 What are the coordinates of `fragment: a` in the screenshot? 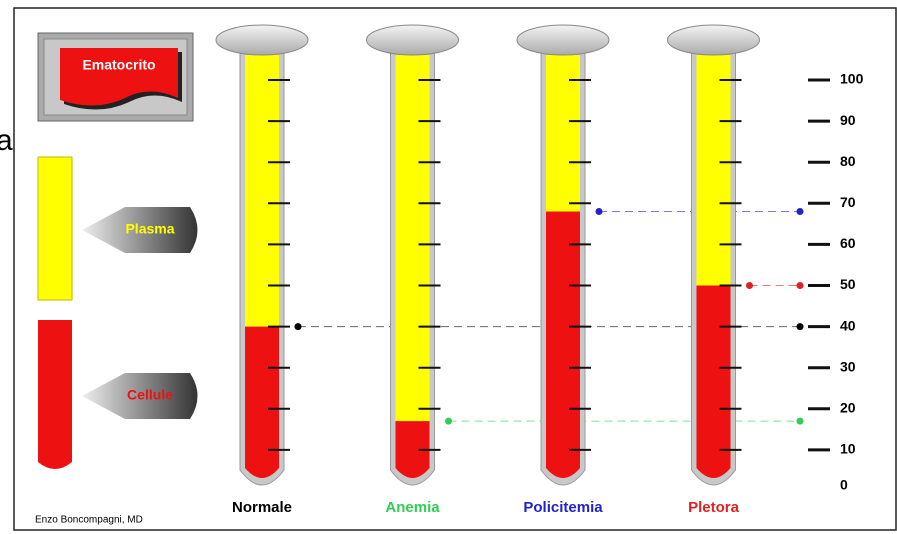 It's located at (6, 140).